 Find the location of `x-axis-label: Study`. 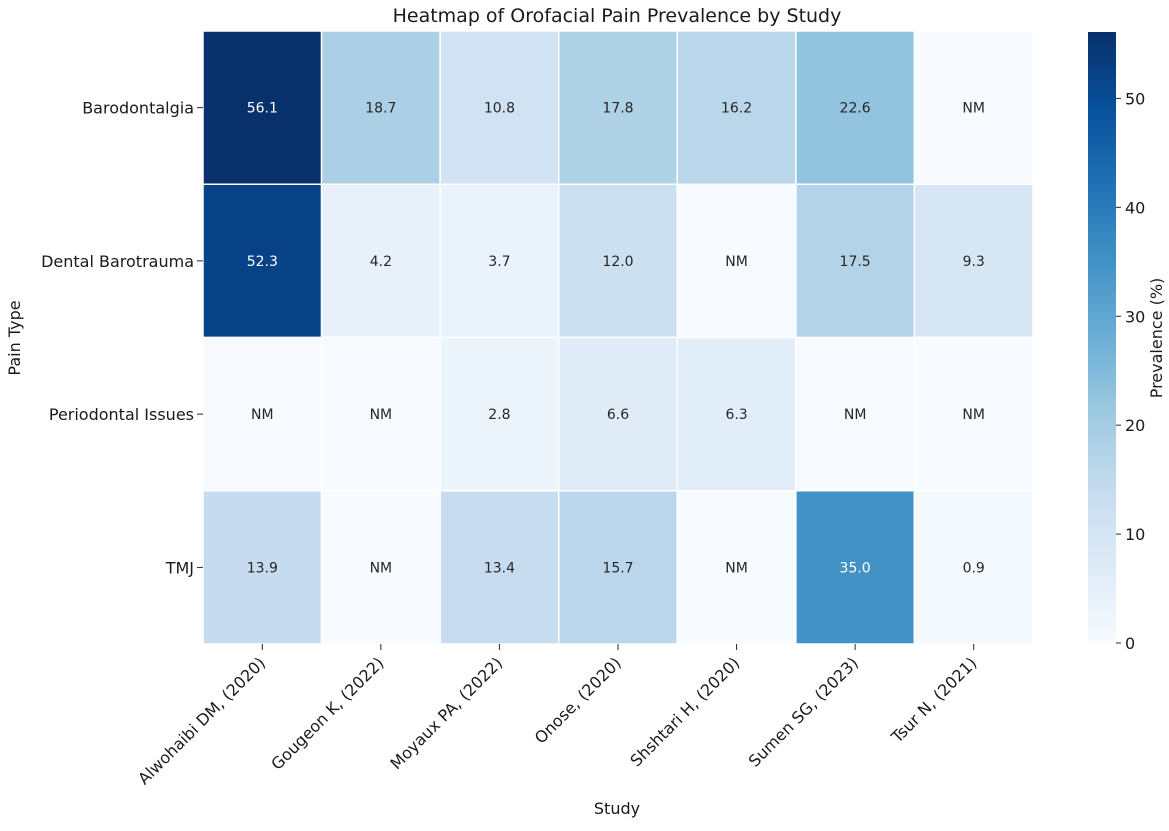

x-axis-label: Study is located at coordinates (617, 808).